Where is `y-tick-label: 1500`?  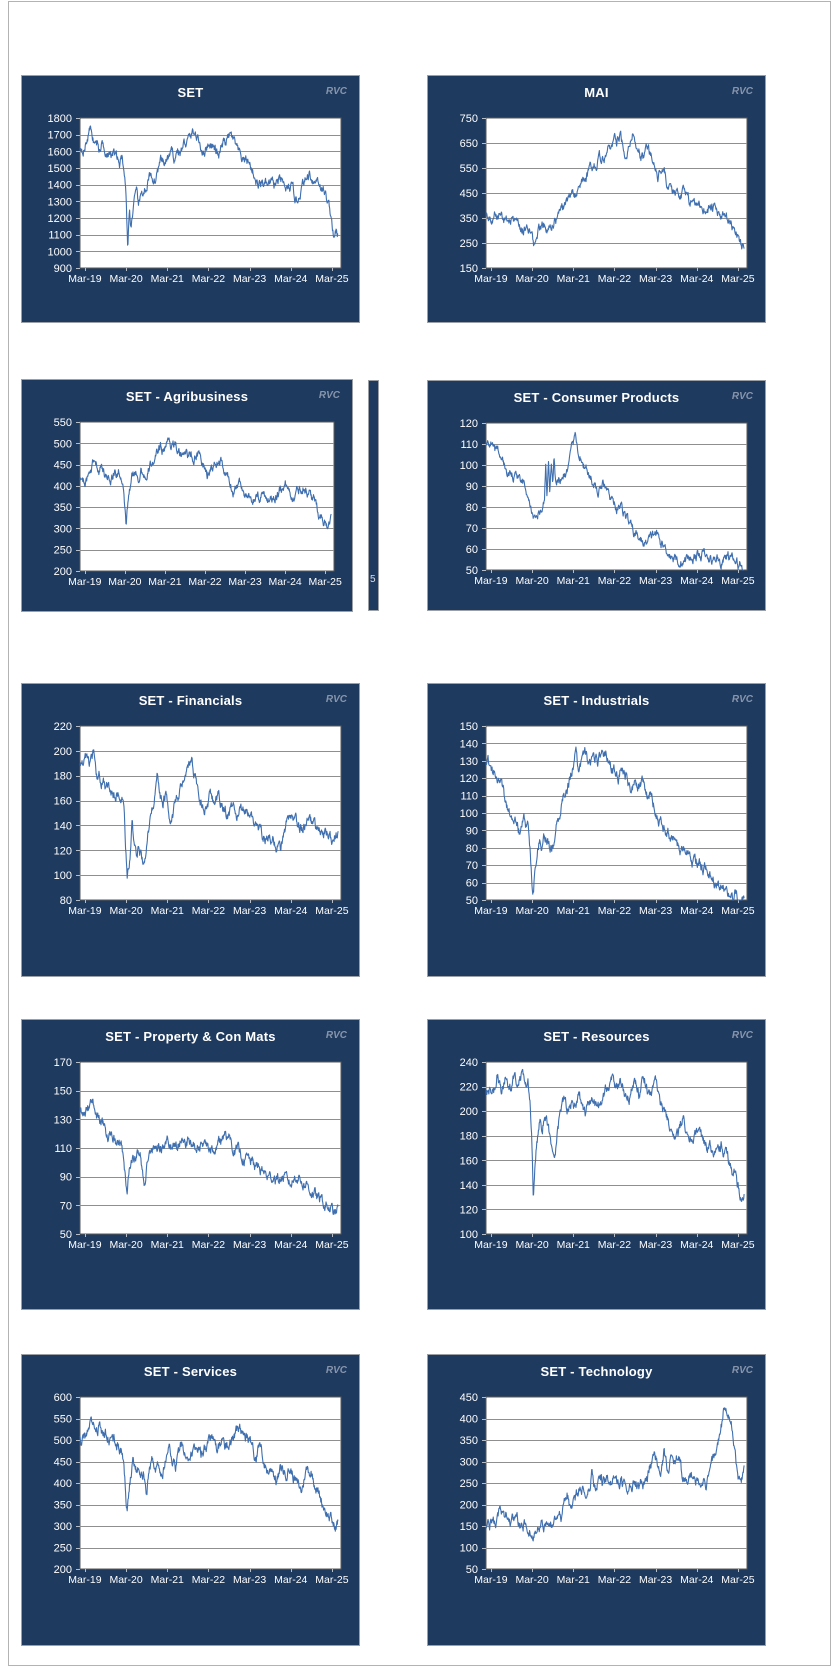
y-tick-label: 1500 is located at coordinates (60, 169).